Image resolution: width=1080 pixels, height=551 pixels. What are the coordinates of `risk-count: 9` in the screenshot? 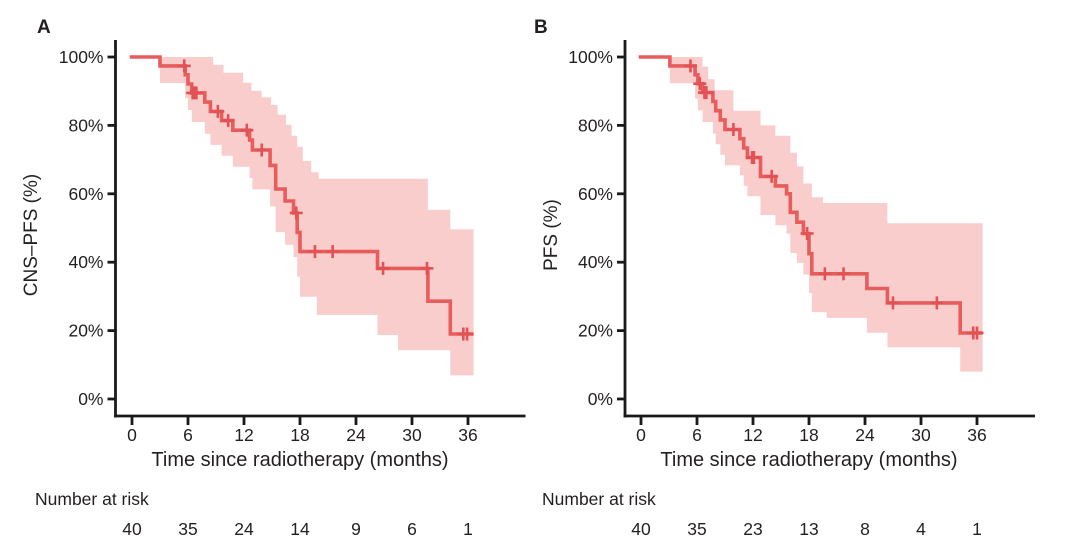 It's located at (356, 529).